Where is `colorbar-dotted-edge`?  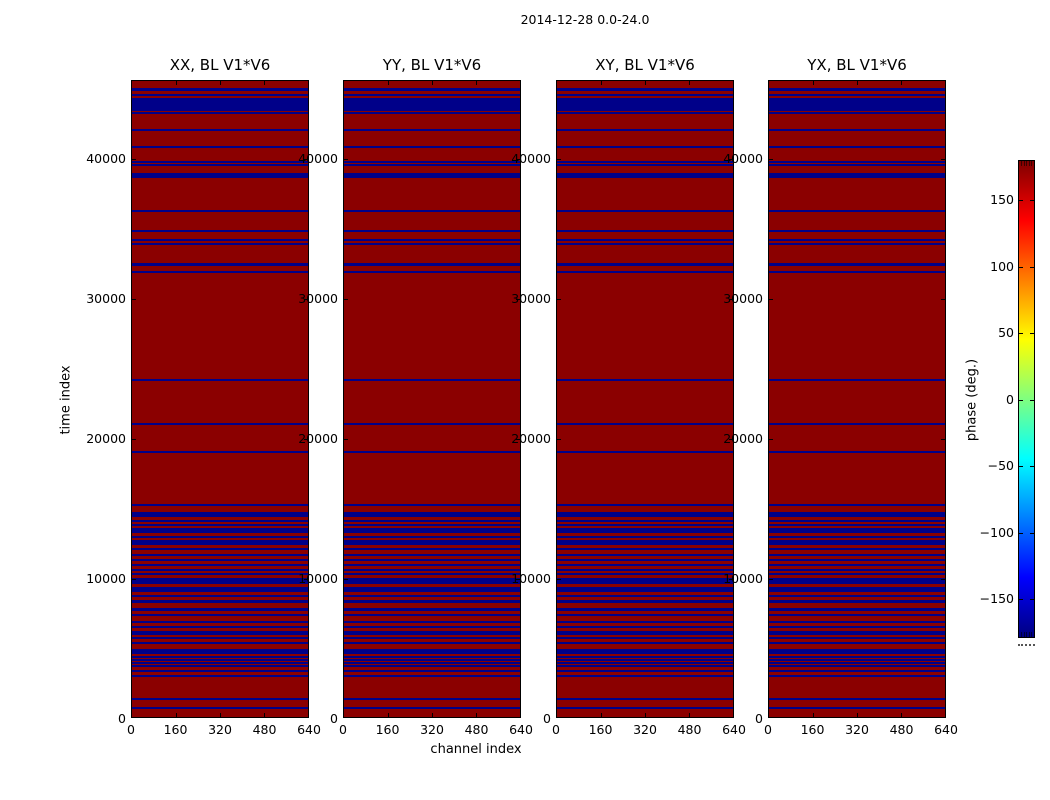 colorbar-dotted-edge is located at coordinates (1026, 645).